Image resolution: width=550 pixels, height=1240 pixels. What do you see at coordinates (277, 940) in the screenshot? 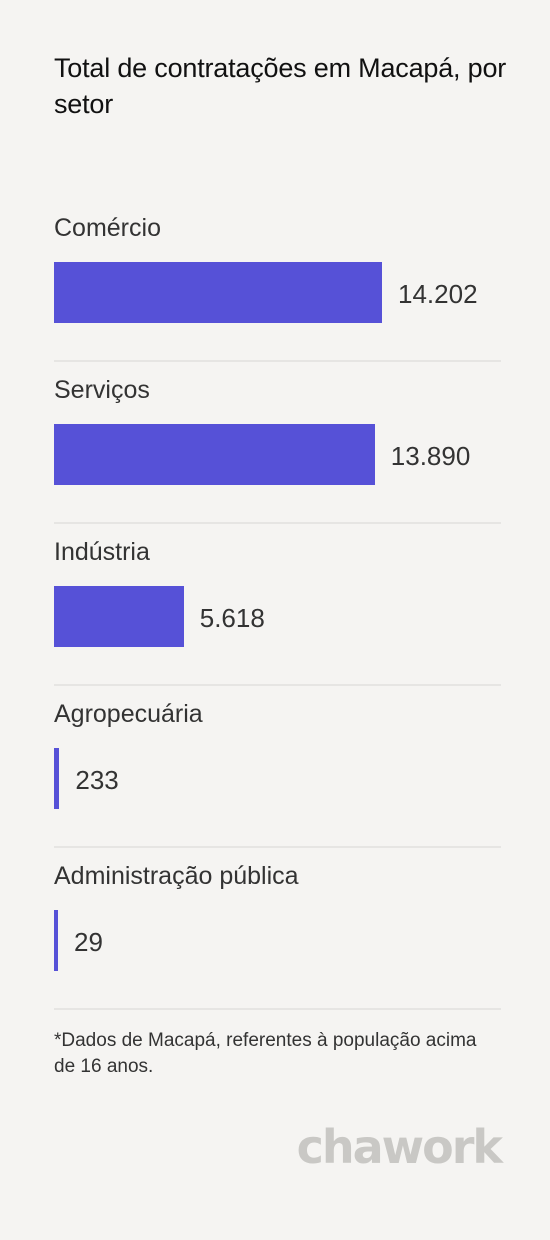
I see `bar-track: 29` at bounding box center [277, 940].